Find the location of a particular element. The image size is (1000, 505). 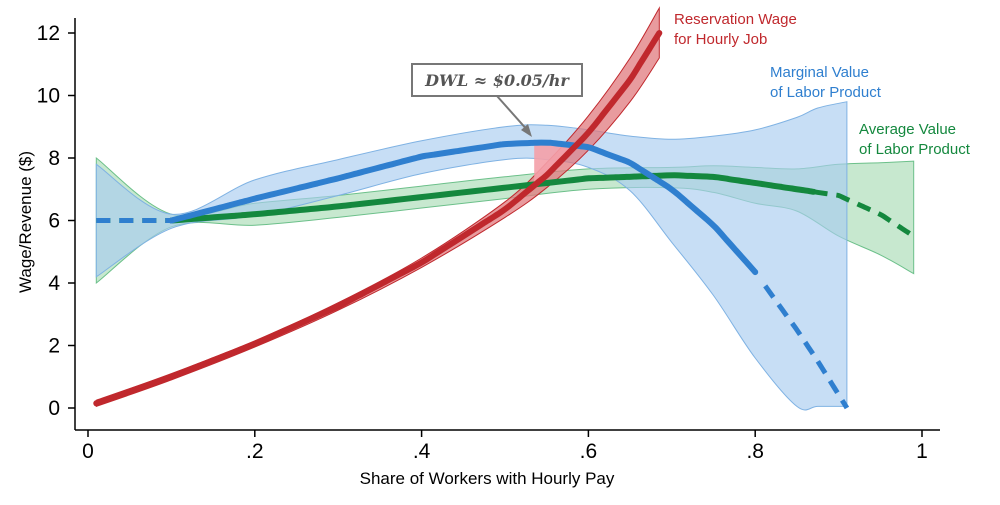

x-tick-label: 0 is located at coordinates (88, 451).